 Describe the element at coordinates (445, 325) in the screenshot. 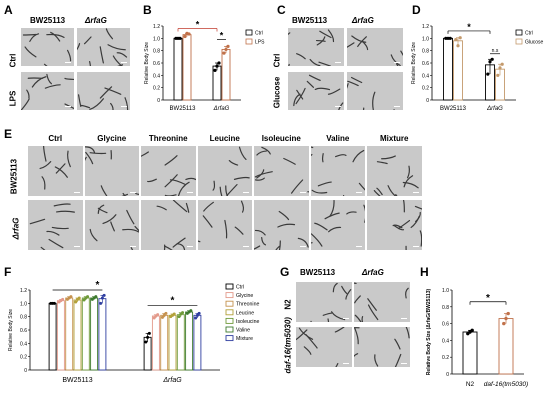

I see `y-tick-label: 0.6` at that location.